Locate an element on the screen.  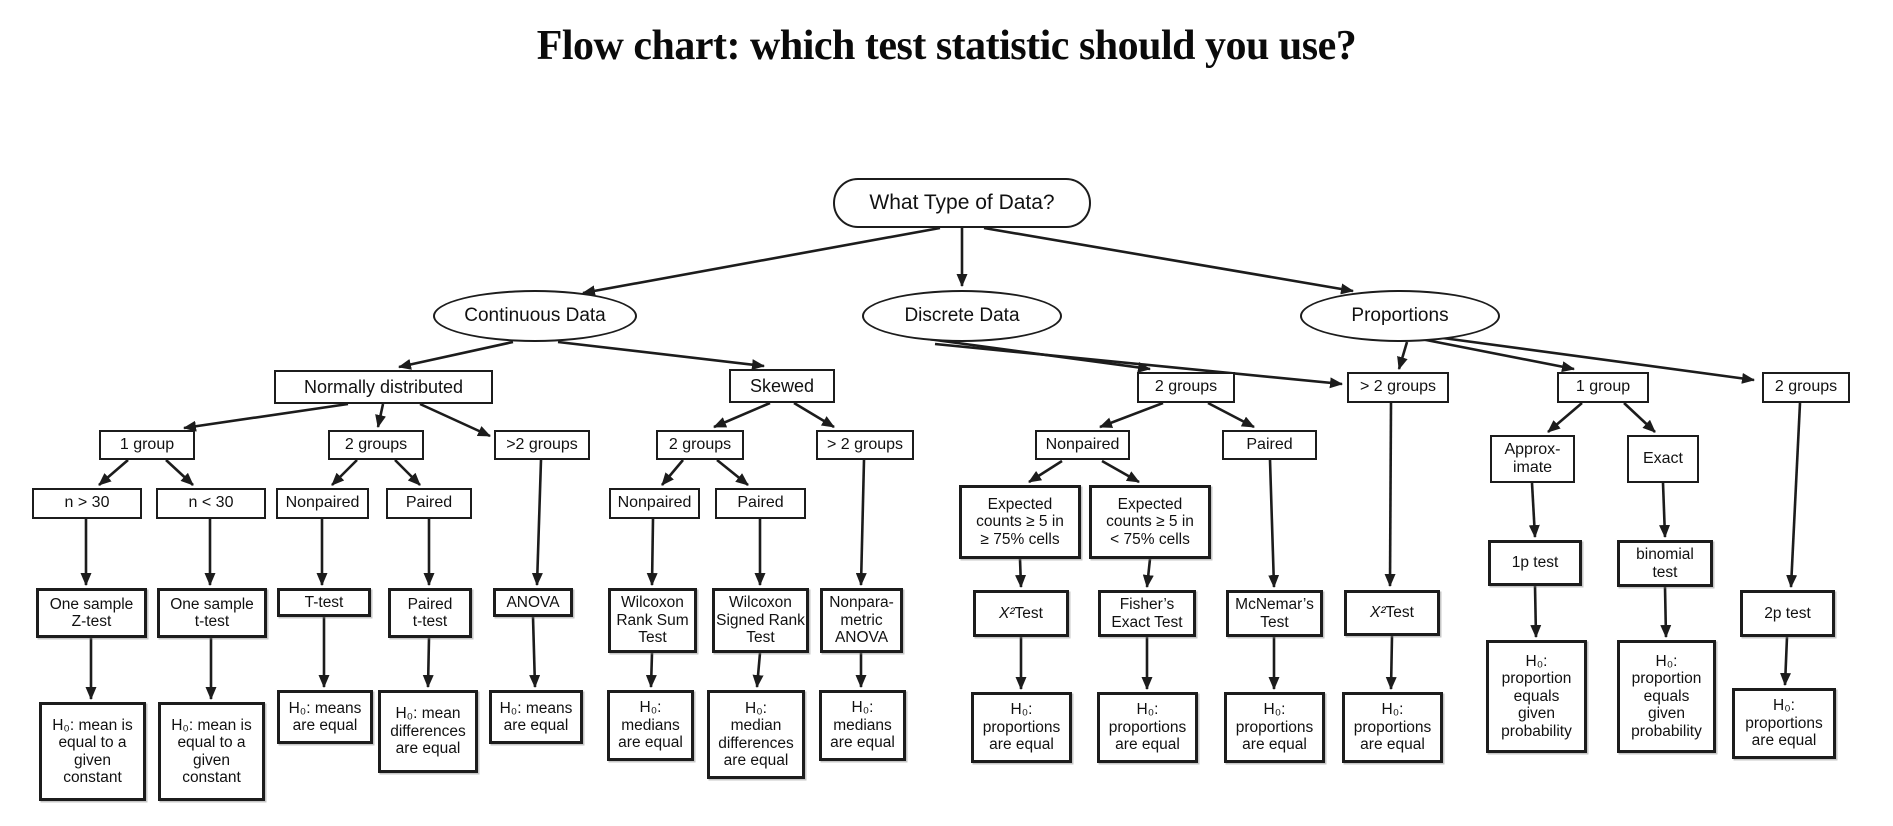
edge-n2groups-nonpaired is located at coordinates (344, 472).